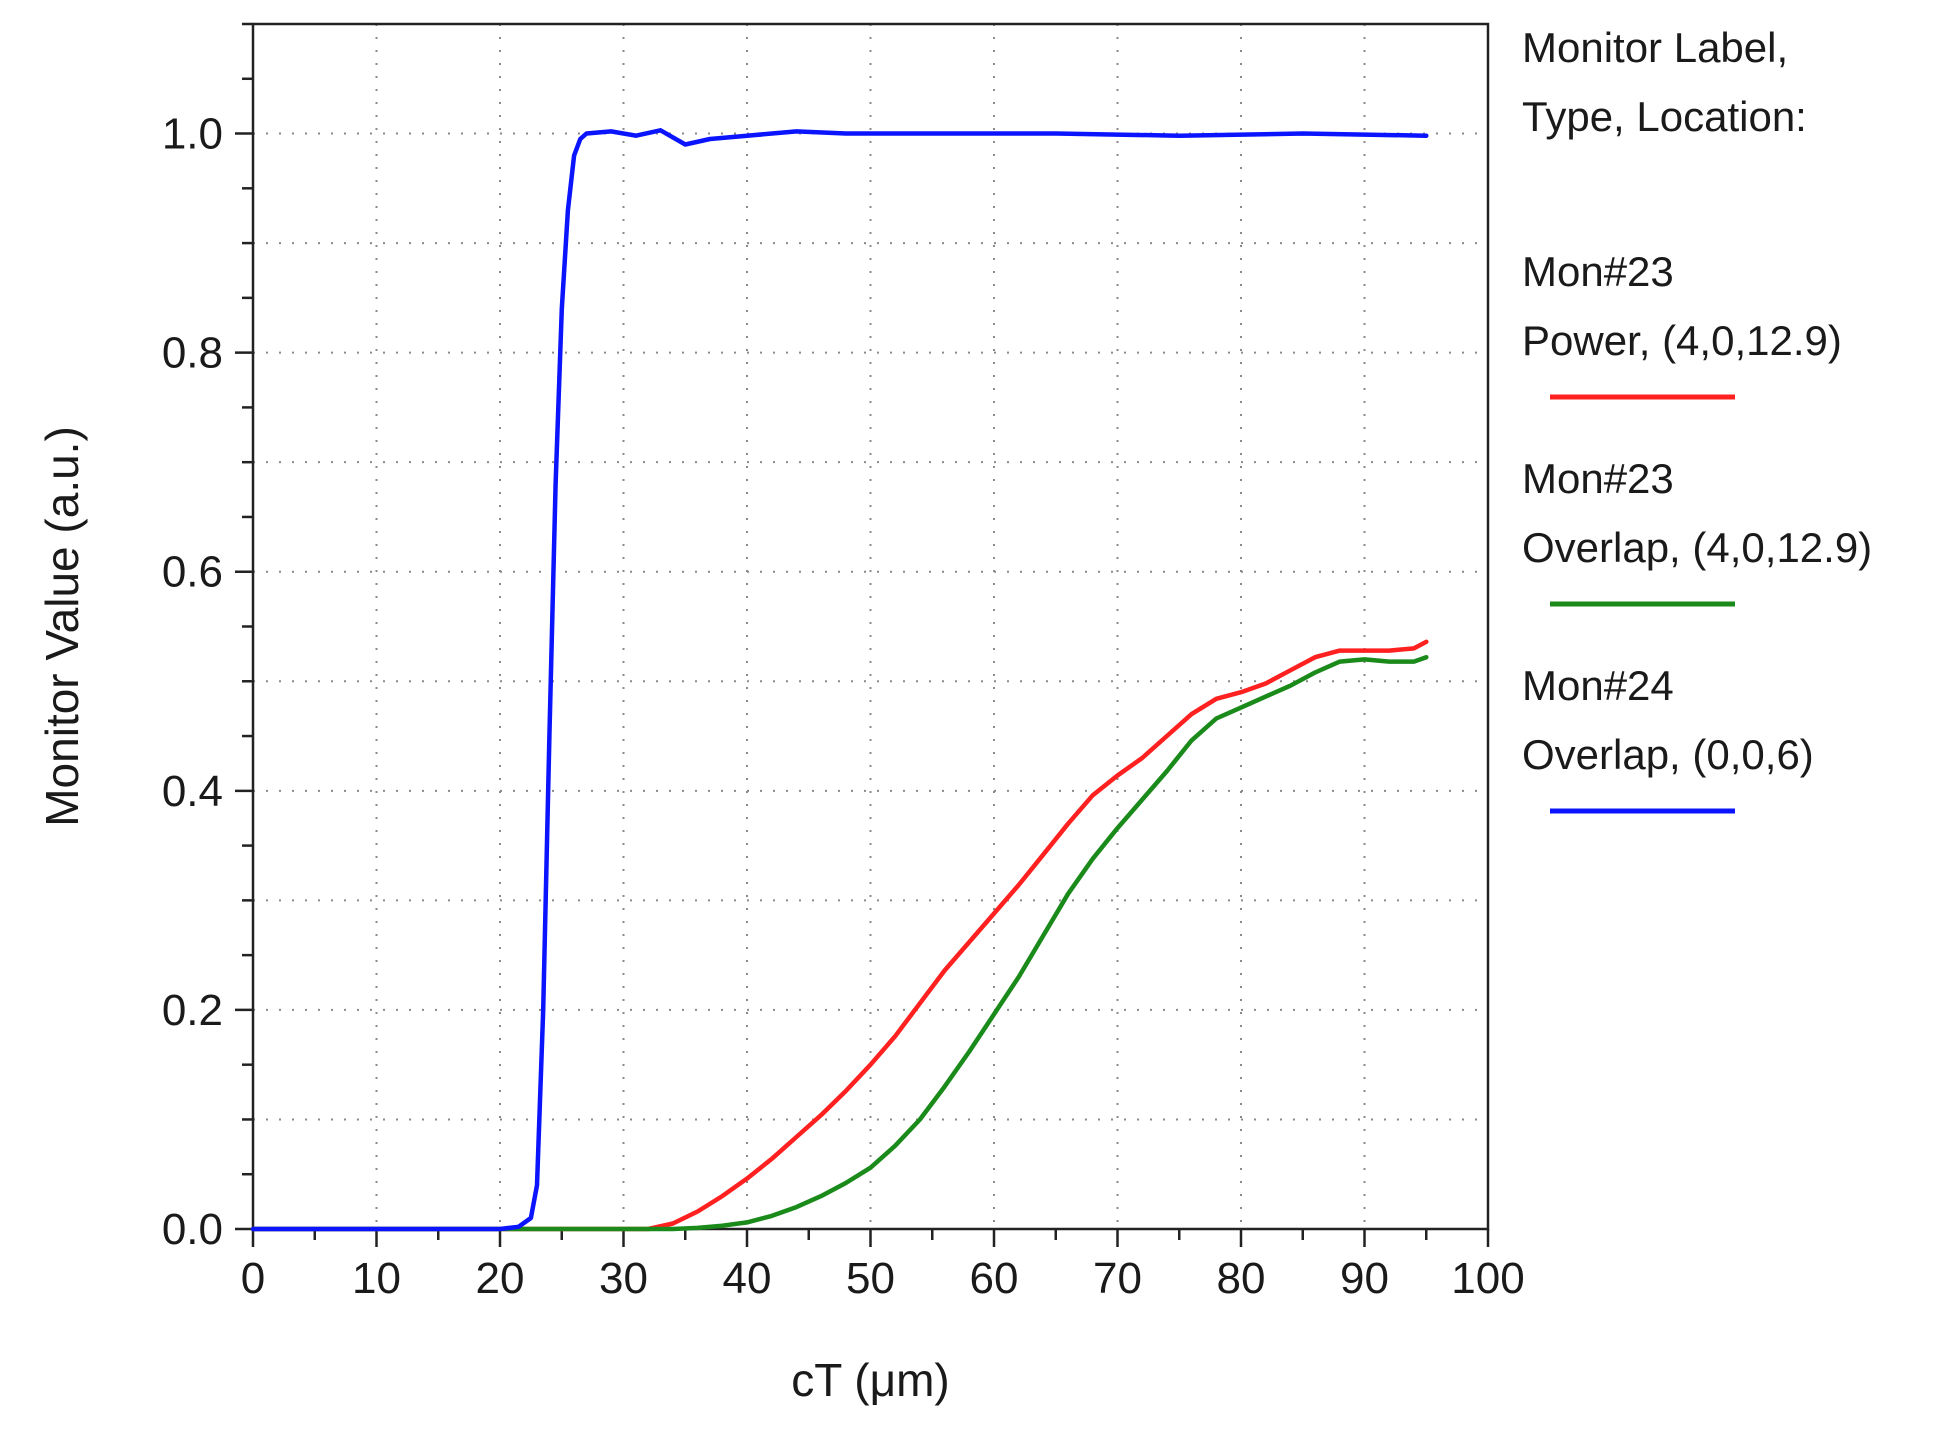 The width and height of the screenshot is (1952, 1451). I want to click on y-tick-label: 0.0, so click(192, 1229).